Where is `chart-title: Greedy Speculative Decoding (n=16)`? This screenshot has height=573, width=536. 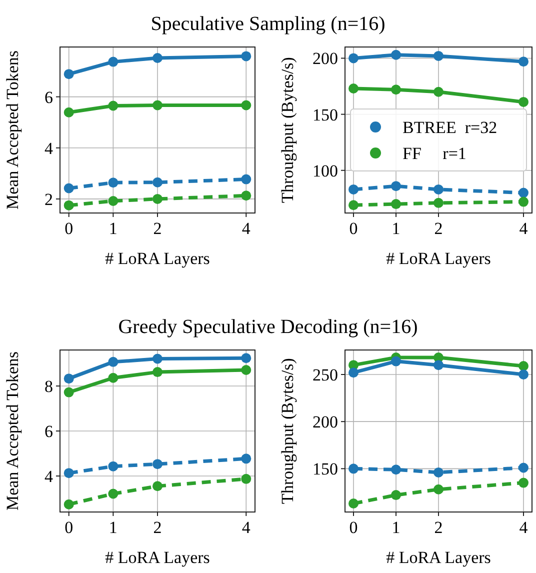 chart-title: Greedy Speculative Decoding (n=16) is located at coordinates (268, 327).